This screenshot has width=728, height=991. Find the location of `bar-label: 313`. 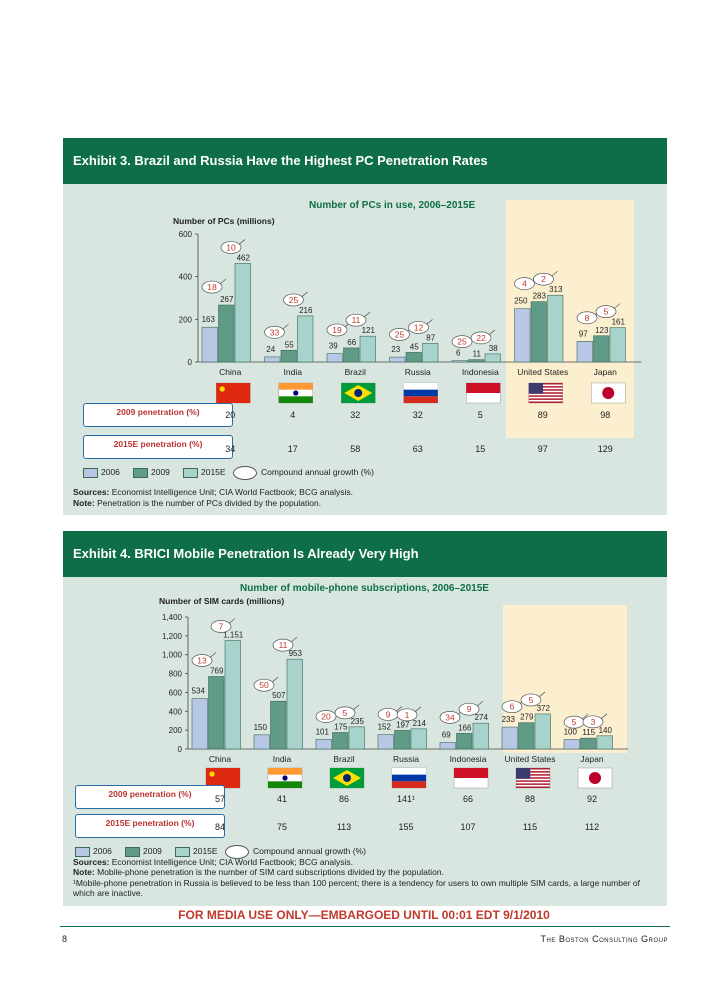

bar-label: 313 is located at coordinates (556, 289).